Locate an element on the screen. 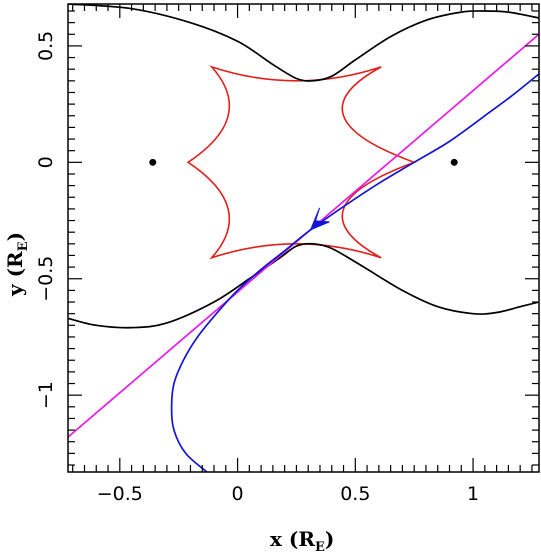  y-tick-label-2: 0 is located at coordinates (46, 162).